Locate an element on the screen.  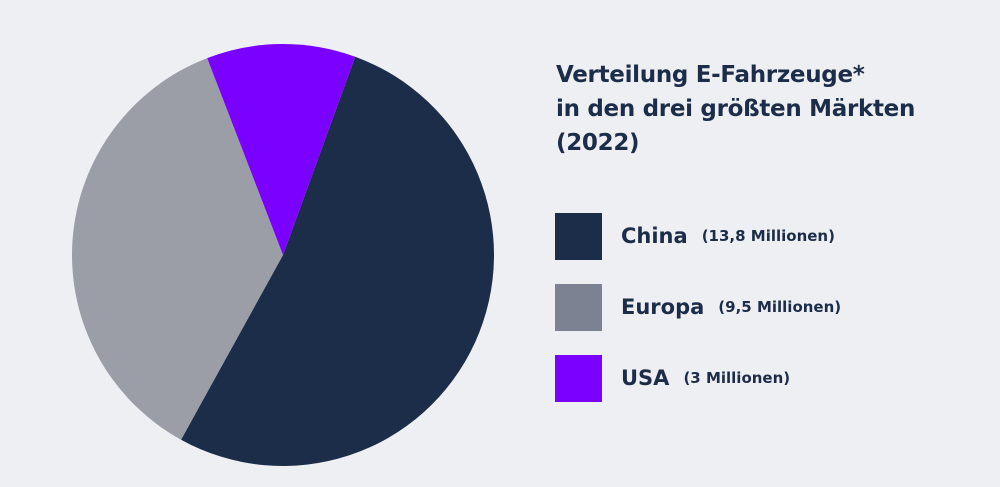
title-line: in den drei größten Märkten is located at coordinates (736, 109).